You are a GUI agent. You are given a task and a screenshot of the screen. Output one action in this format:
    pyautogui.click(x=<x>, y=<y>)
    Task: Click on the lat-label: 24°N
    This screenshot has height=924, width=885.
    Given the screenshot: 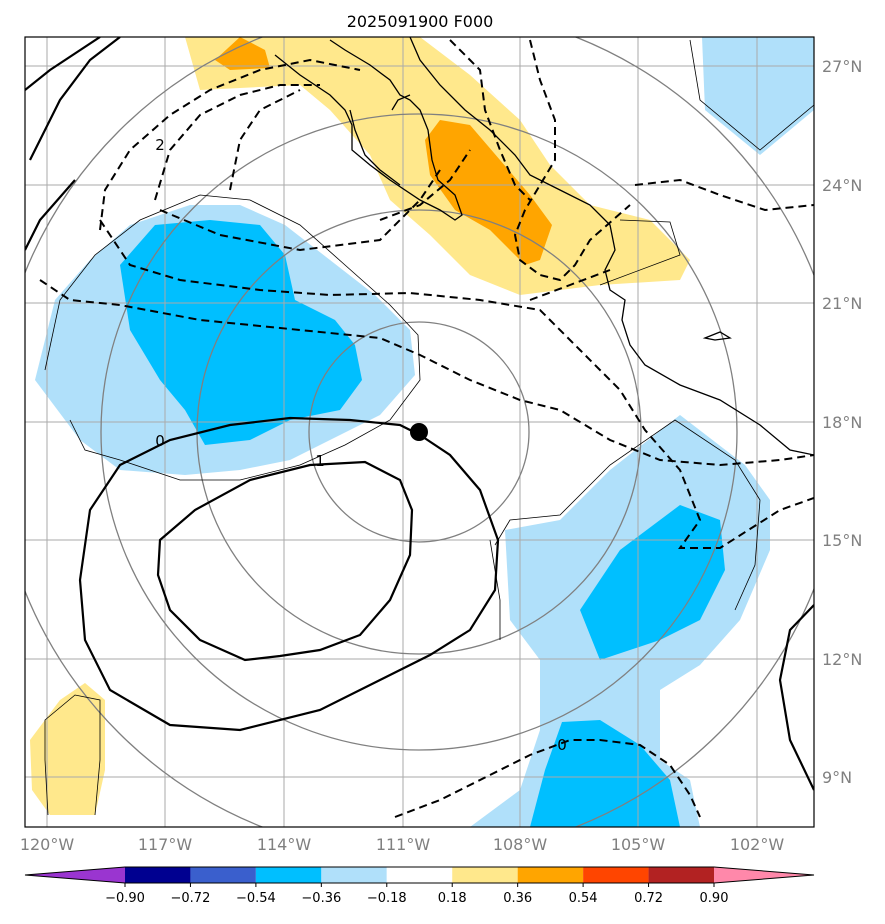 What is the action you would take?
    pyautogui.click(x=842, y=185)
    